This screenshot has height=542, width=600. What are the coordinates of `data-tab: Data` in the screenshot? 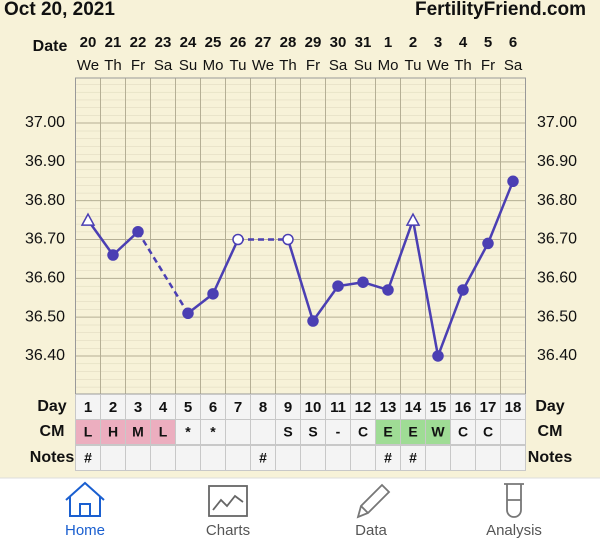 It's located at (373, 511).